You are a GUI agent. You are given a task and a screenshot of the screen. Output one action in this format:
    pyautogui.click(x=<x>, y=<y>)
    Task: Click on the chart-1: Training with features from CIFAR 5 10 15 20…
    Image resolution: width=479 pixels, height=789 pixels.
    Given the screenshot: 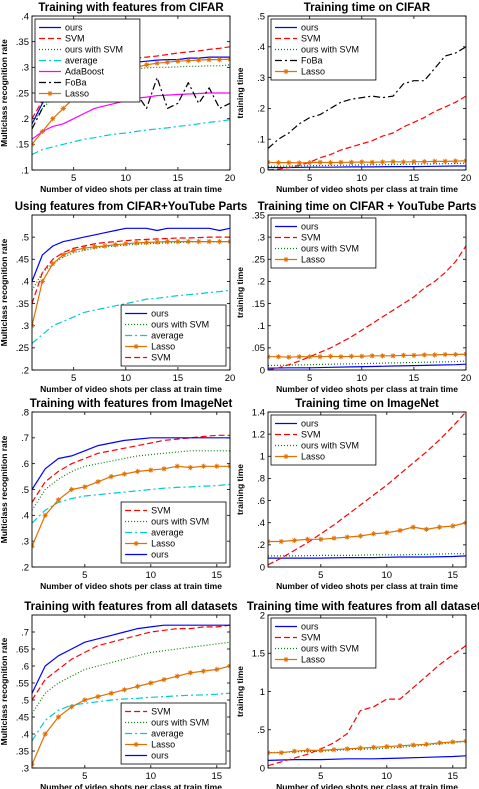 What is the action you would take?
    pyautogui.click(x=117, y=98)
    